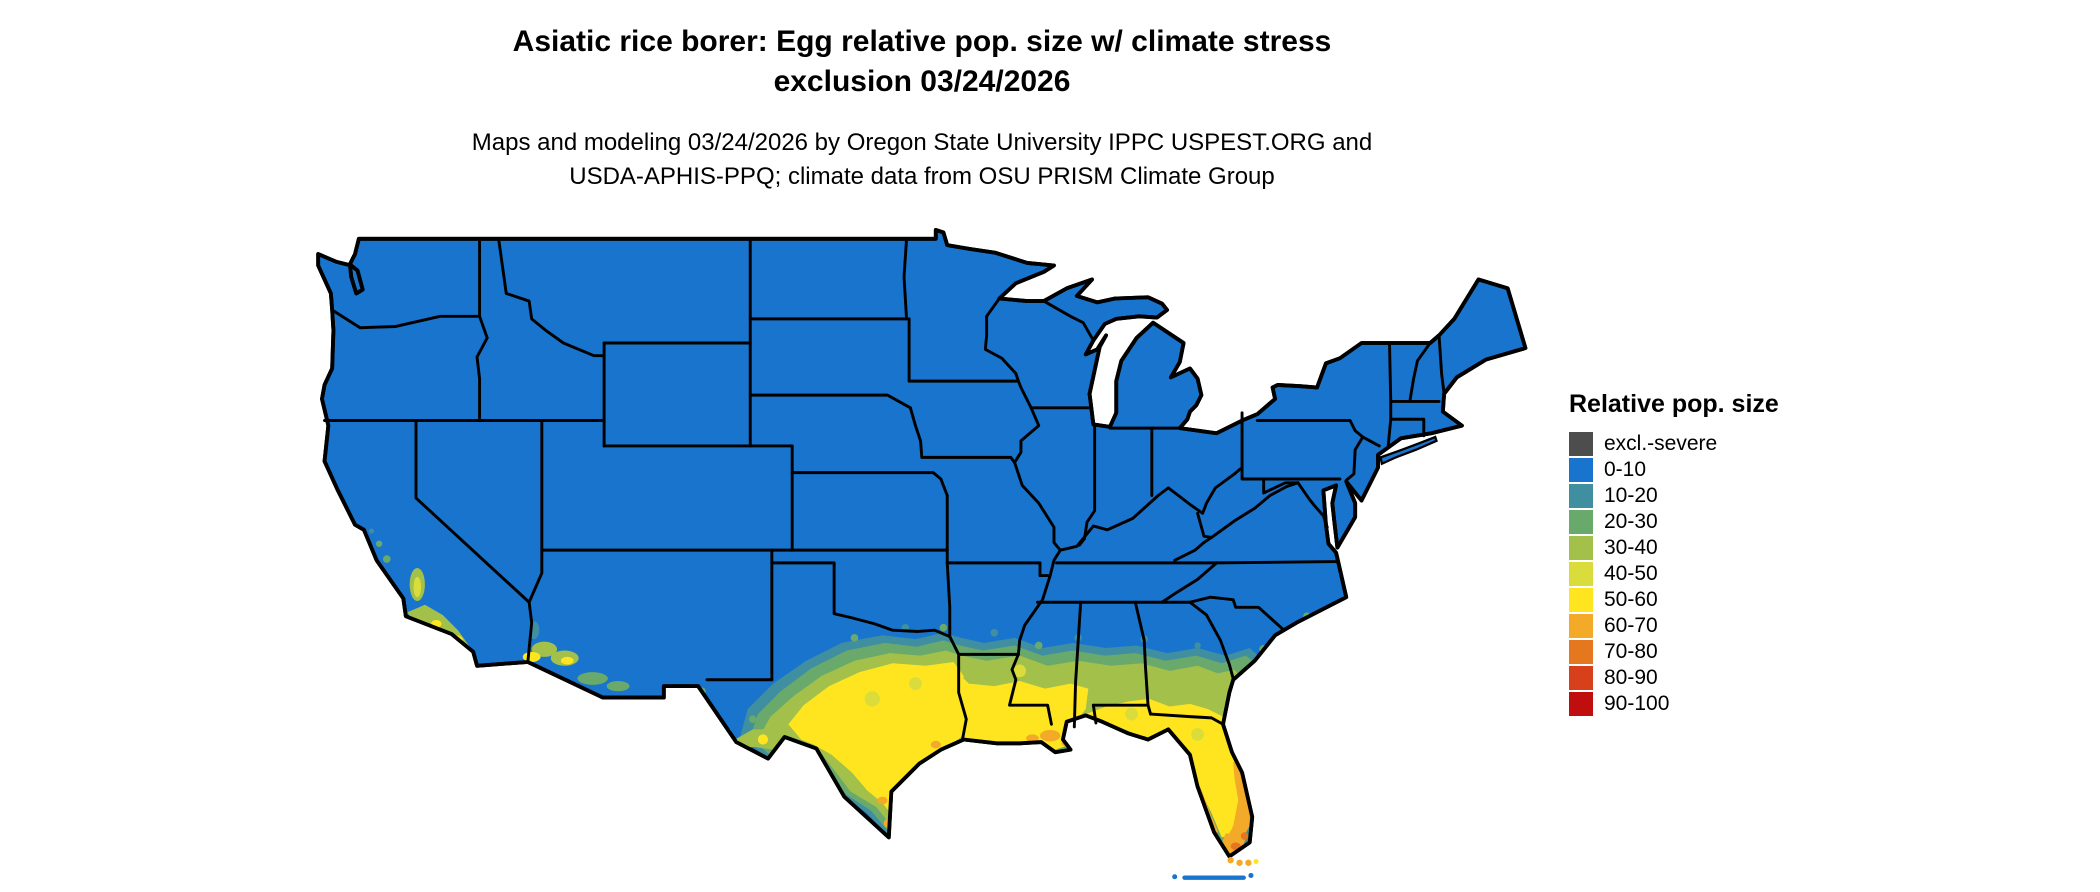 This screenshot has width=2100, height=892. What do you see at coordinates (1631, 521) in the screenshot?
I see `legend-item-label: 20-30` at bounding box center [1631, 521].